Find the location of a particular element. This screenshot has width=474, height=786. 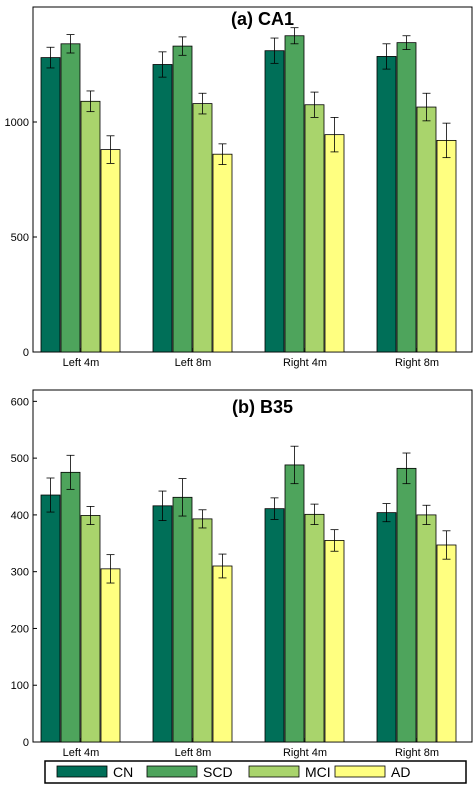

y-tick-label: 600 is located at coordinates (20, 402).